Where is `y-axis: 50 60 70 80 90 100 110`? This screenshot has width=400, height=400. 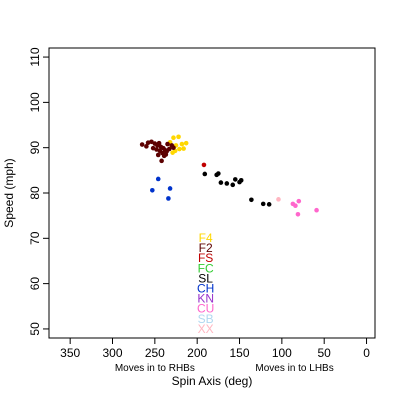
y-axis: 50 60 70 80 90 100 110 is located at coordinates (38, 191).